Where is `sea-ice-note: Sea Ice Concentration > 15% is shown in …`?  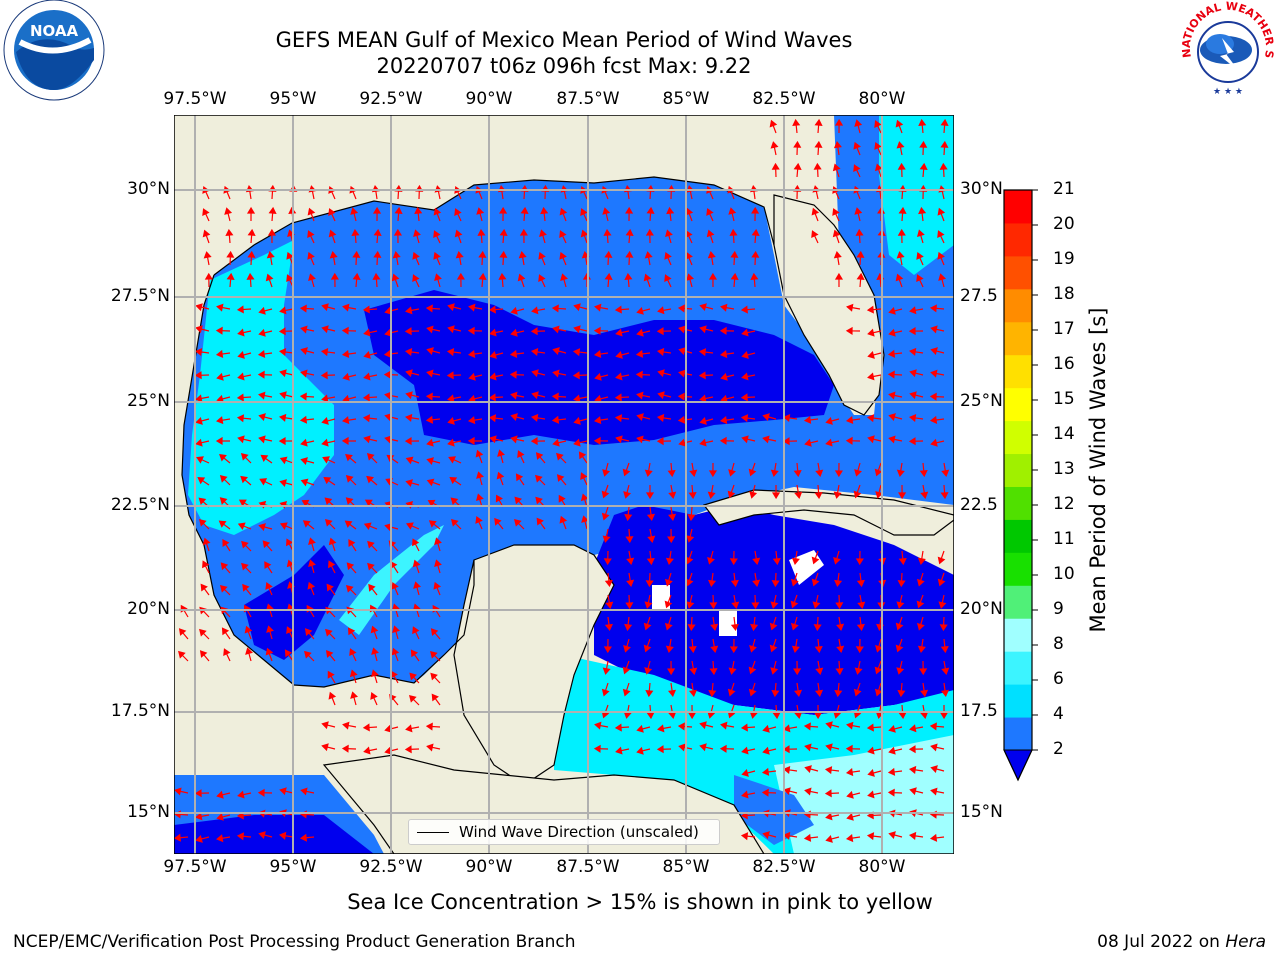 sea-ice-note: Sea Ice Concentration > 15% is shown in … is located at coordinates (640, 902).